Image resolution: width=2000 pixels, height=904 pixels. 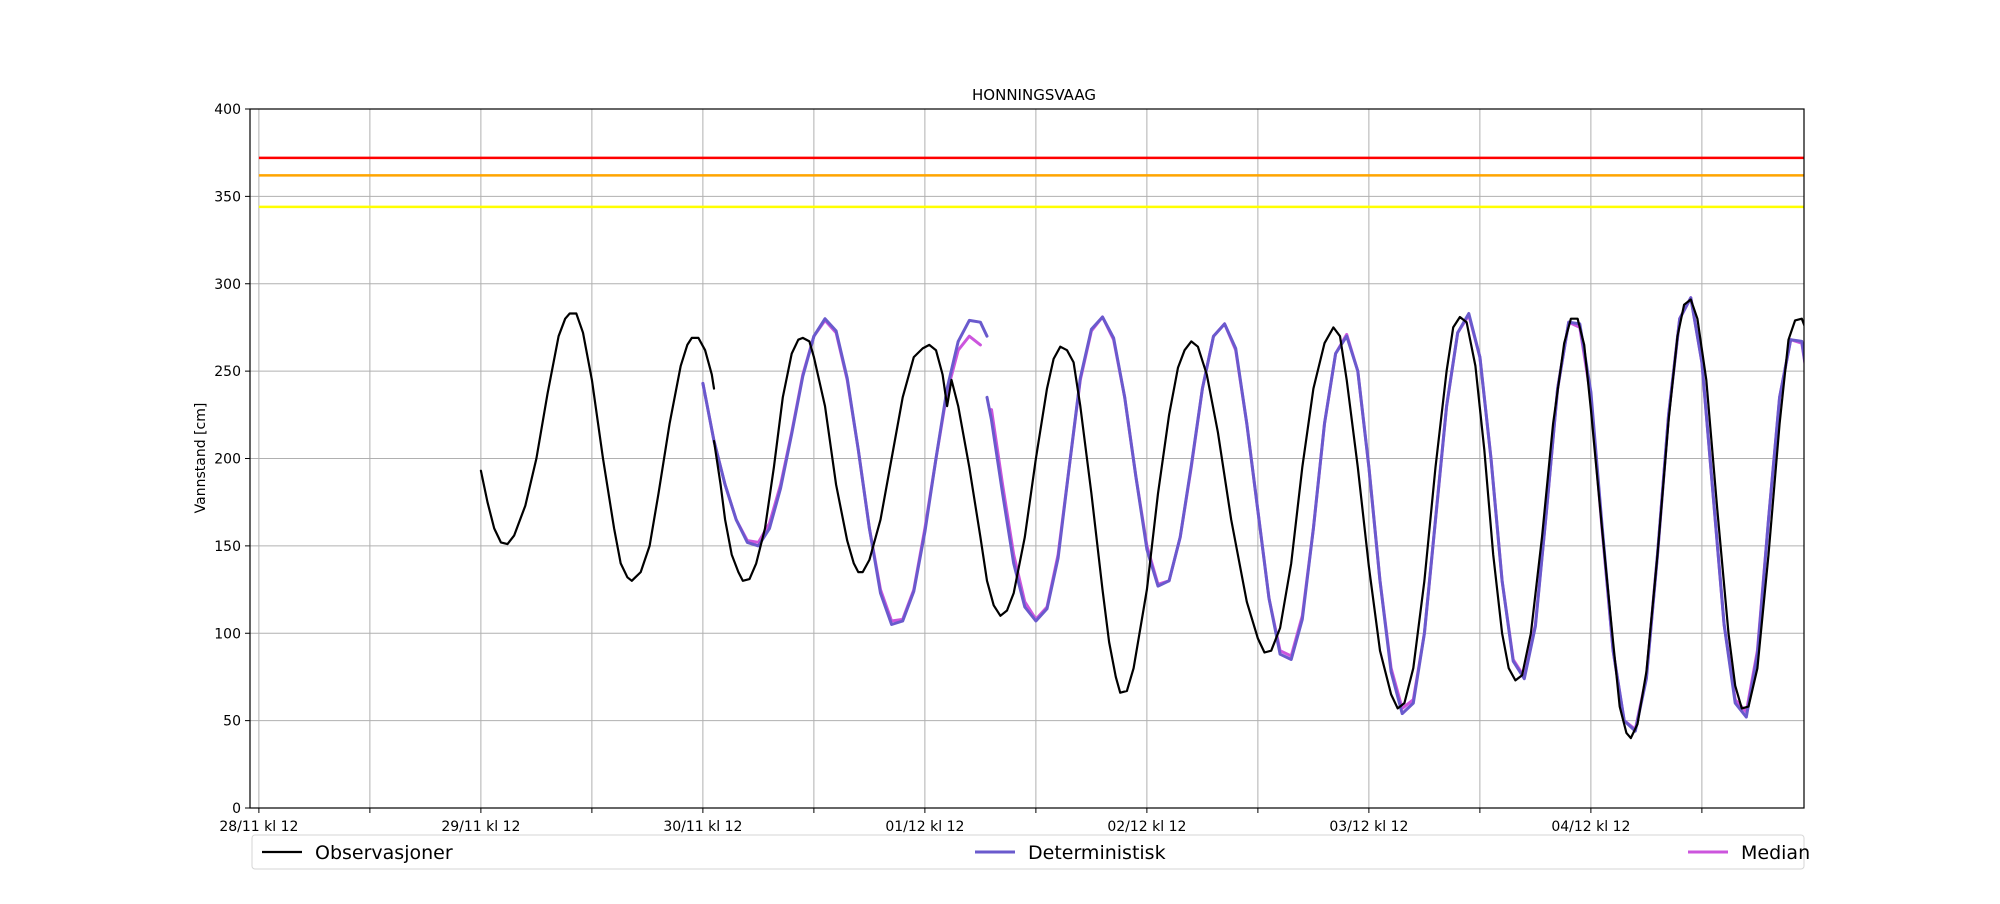 What do you see at coordinates (1097, 853) in the screenshot?
I see `legend-label-deterministisk: Deterministisk` at bounding box center [1097, 853].